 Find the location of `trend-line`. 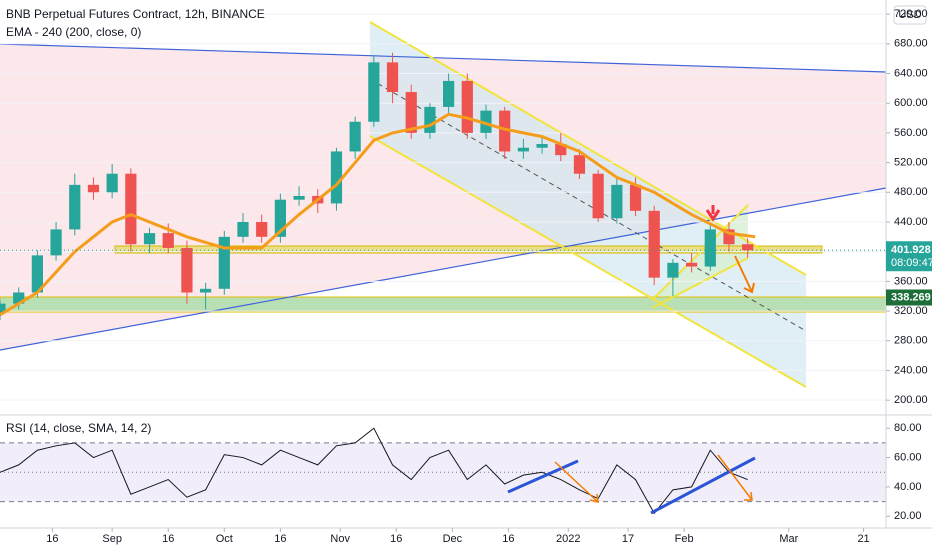

trend-line is located at coordinates (443, 58).